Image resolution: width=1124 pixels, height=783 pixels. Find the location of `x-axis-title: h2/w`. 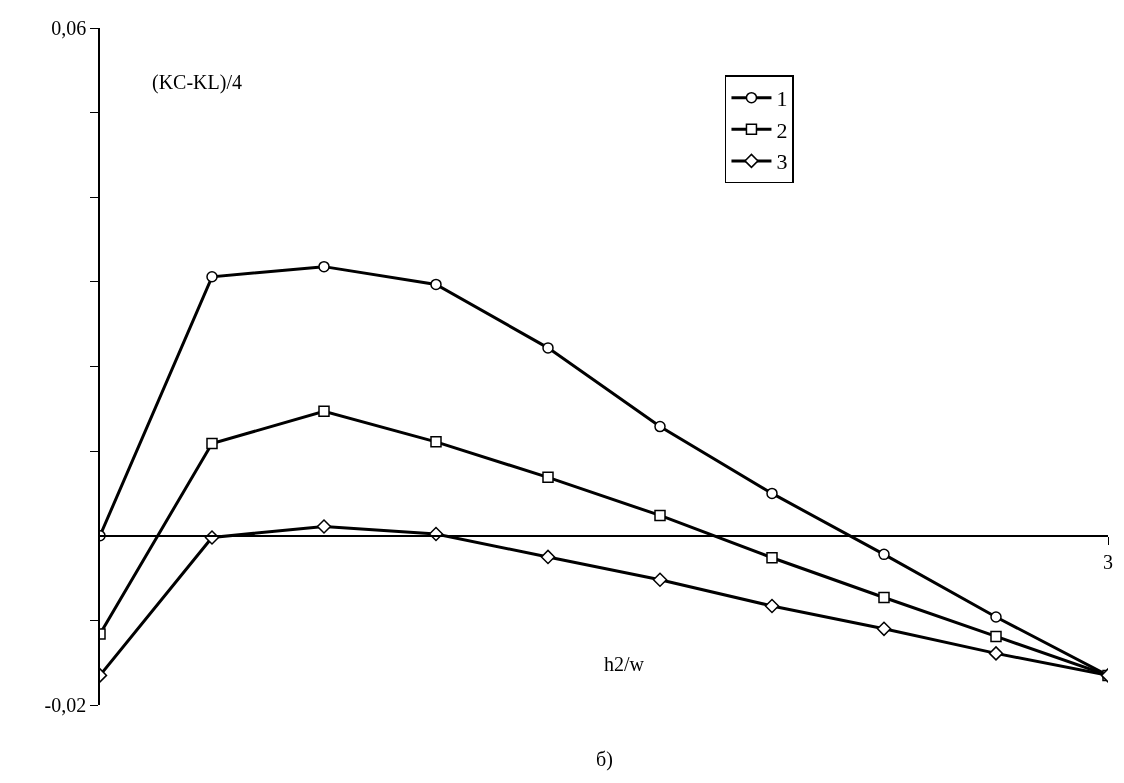

x-axis-title: h2/w is located at coordinates (624, 664).